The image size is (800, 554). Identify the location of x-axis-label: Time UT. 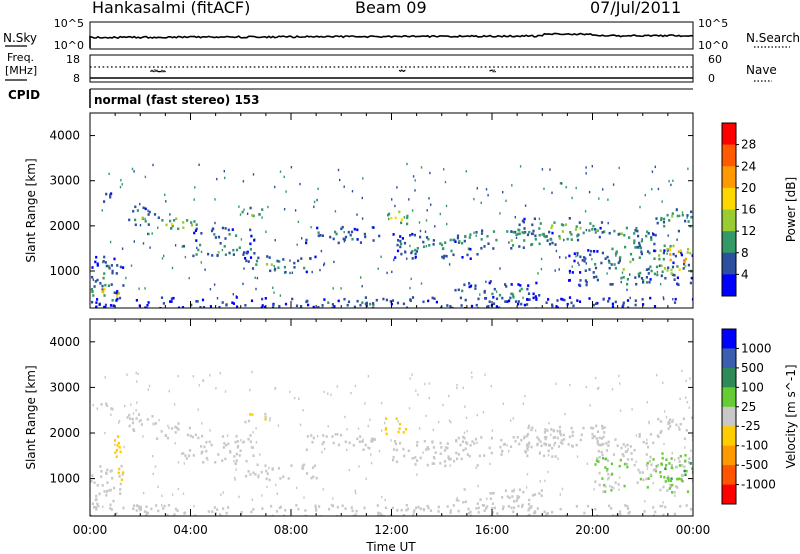
(390, 547).